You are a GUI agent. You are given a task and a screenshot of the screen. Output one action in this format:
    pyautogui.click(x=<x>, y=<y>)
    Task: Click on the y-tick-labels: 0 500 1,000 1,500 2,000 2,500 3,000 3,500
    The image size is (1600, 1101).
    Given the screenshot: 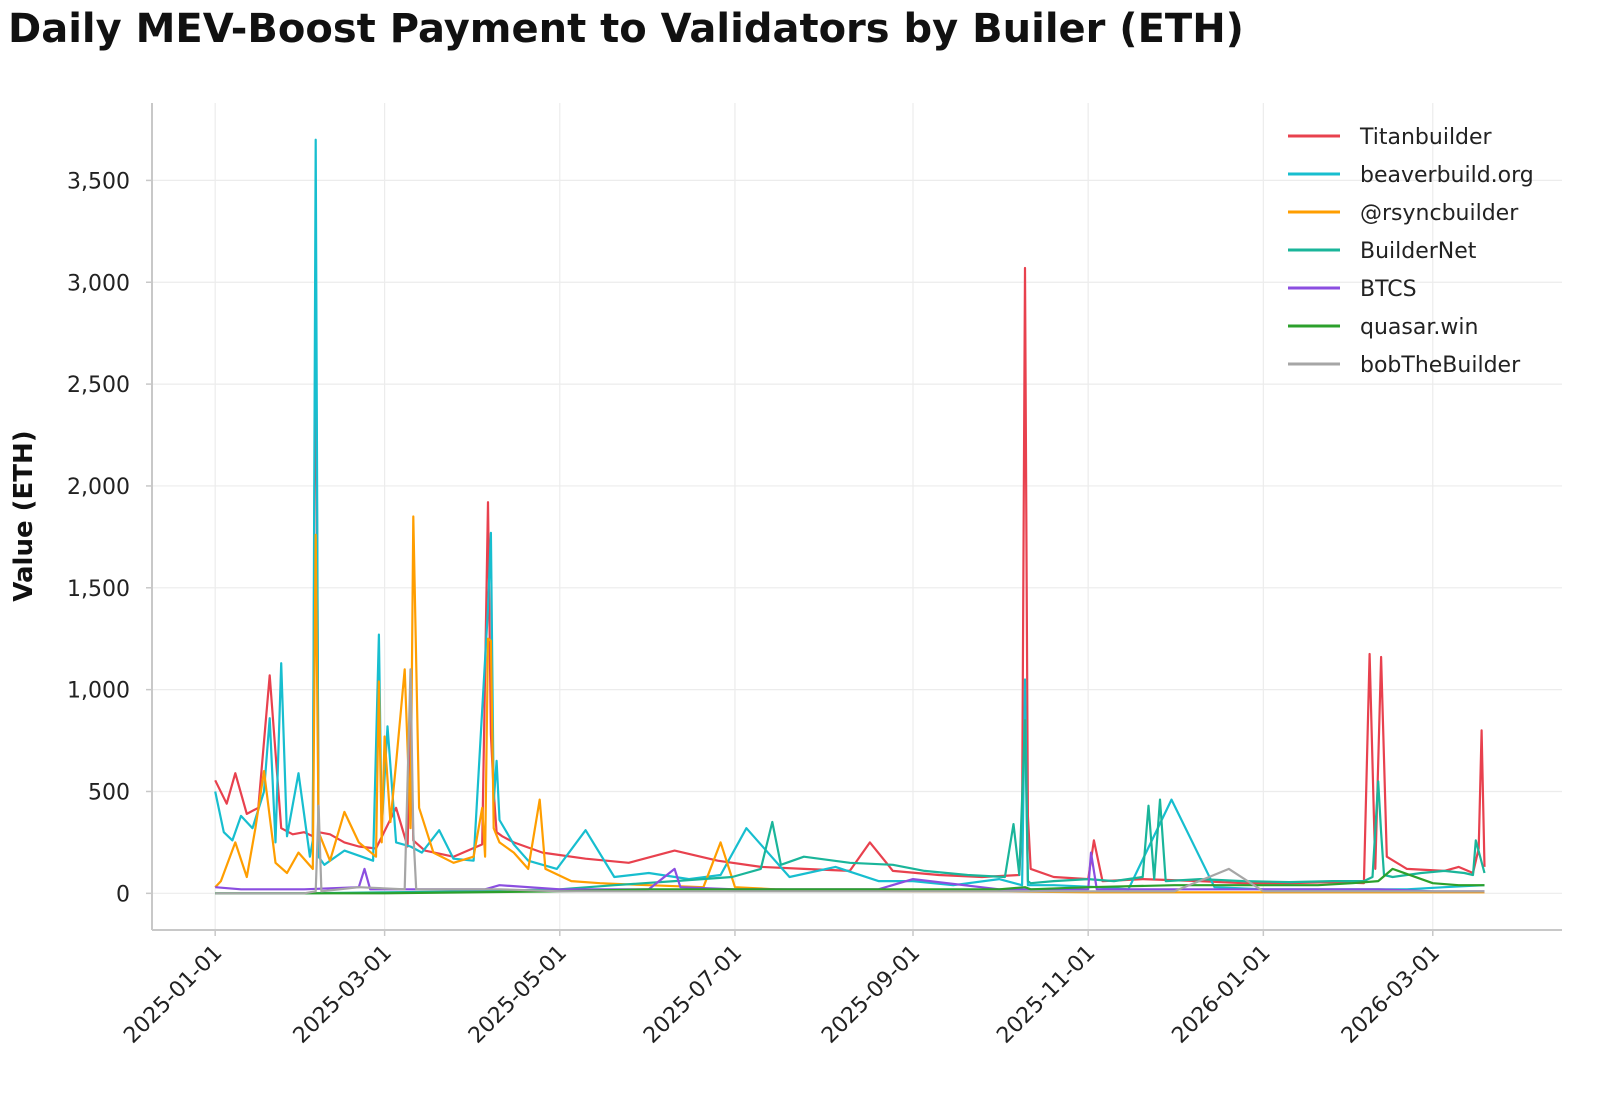 What is the action you would take?
    pyautogui.click(x=109, y=538)
    